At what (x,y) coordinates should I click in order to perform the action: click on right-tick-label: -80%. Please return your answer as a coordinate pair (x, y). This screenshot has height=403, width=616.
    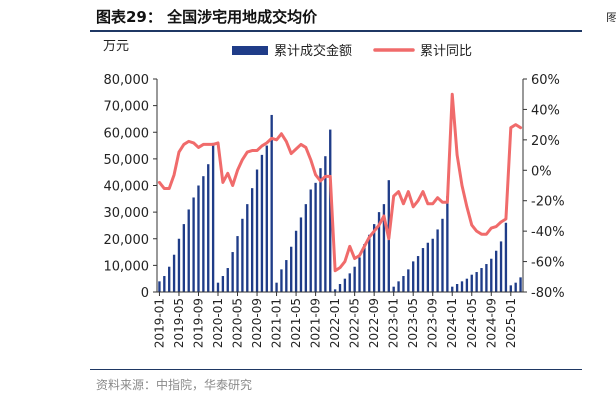
    Looking at the image, I should click on (548, 293).